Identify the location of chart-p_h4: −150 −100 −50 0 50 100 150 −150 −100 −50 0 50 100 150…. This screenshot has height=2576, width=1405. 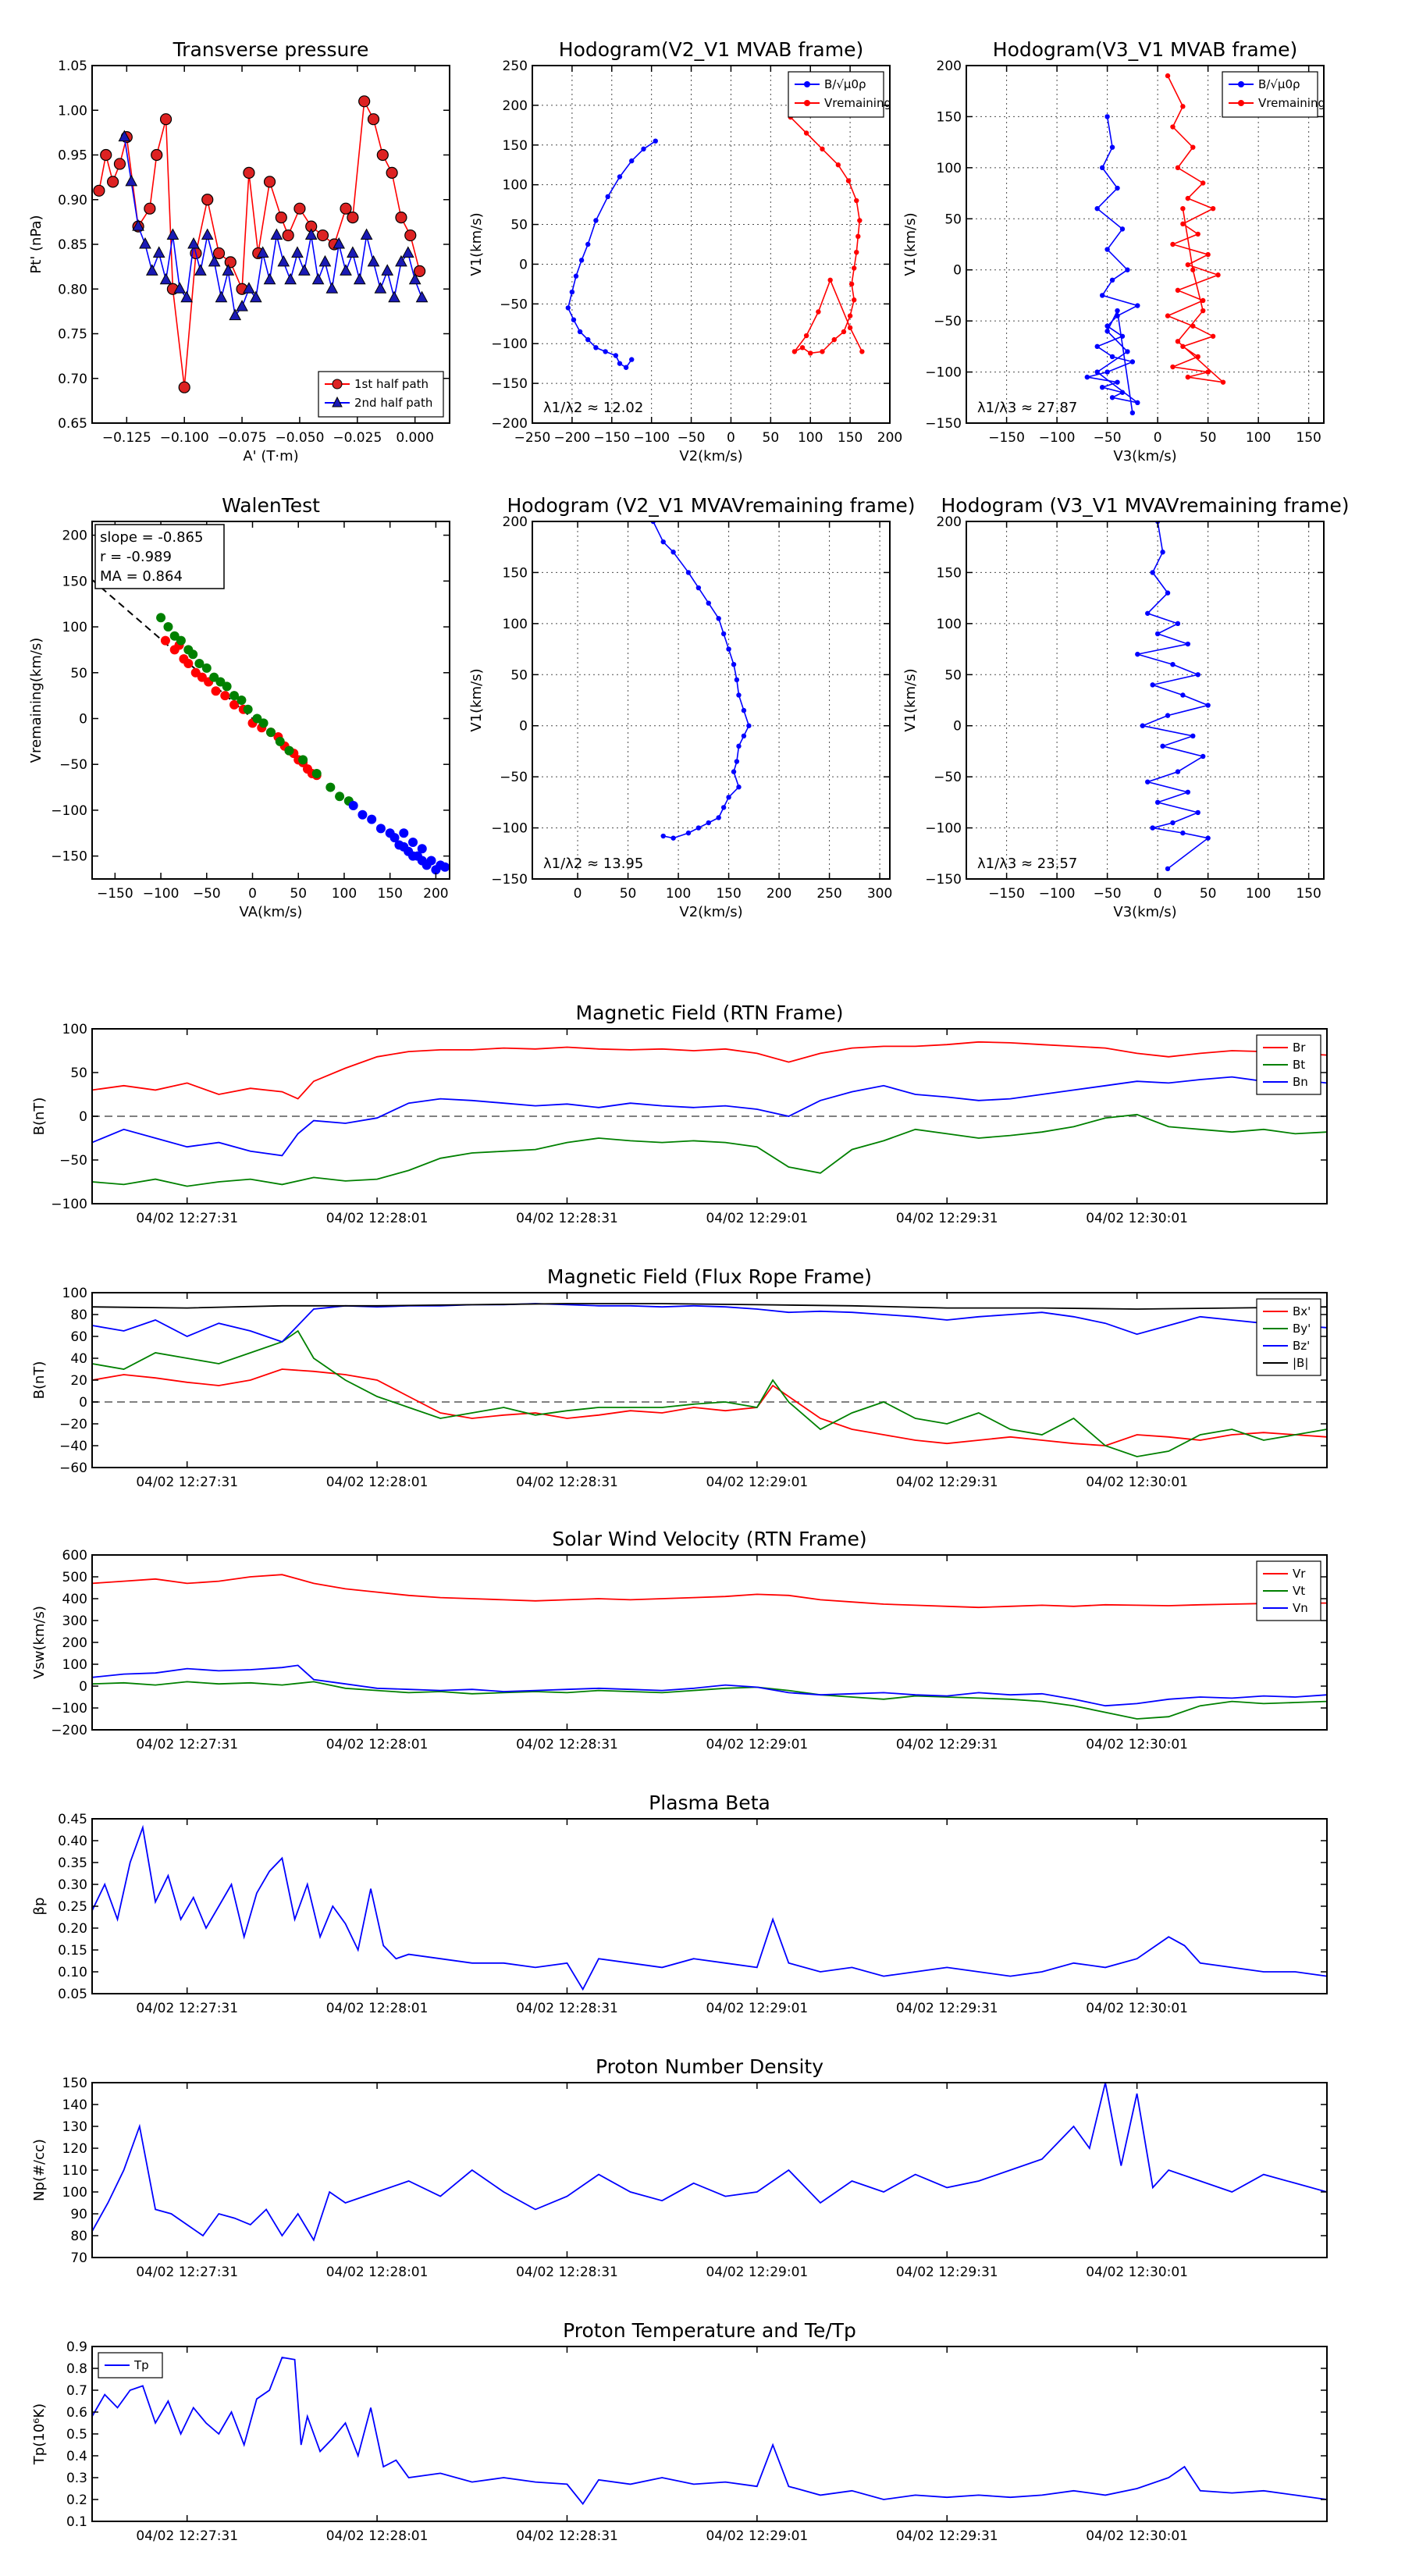
(1126, 707).